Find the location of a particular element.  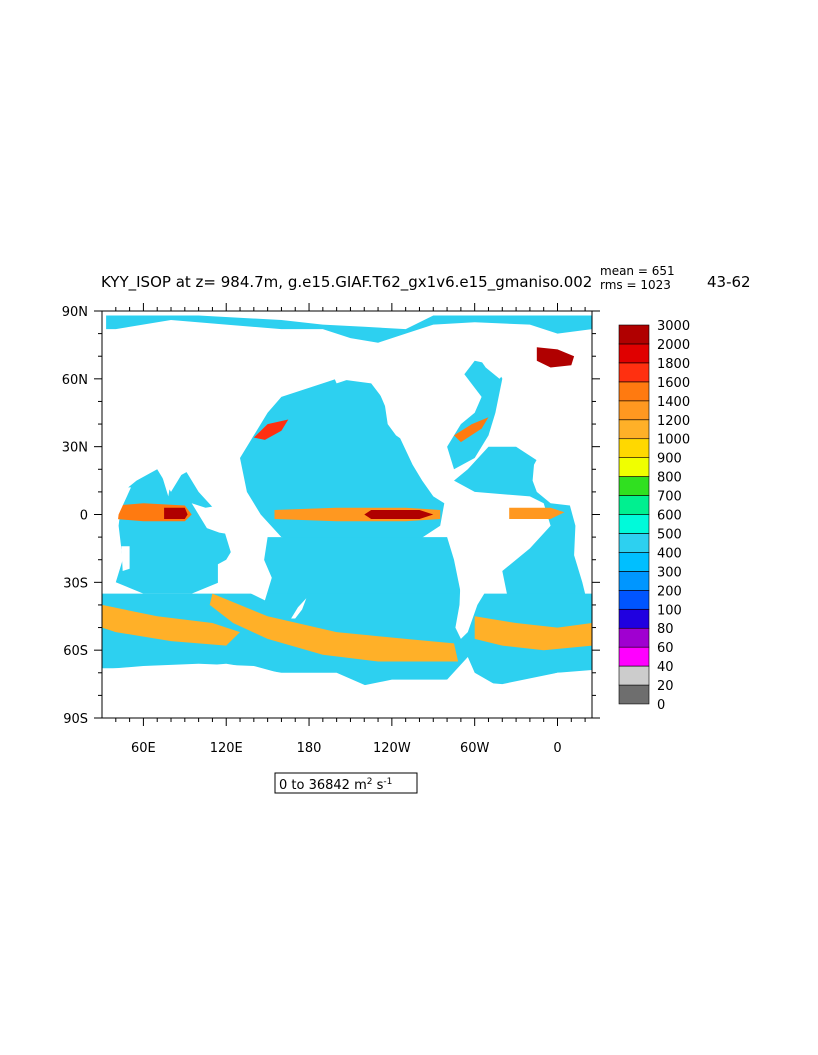

y-tick-label: 60S is located at coordinates (75, 651).